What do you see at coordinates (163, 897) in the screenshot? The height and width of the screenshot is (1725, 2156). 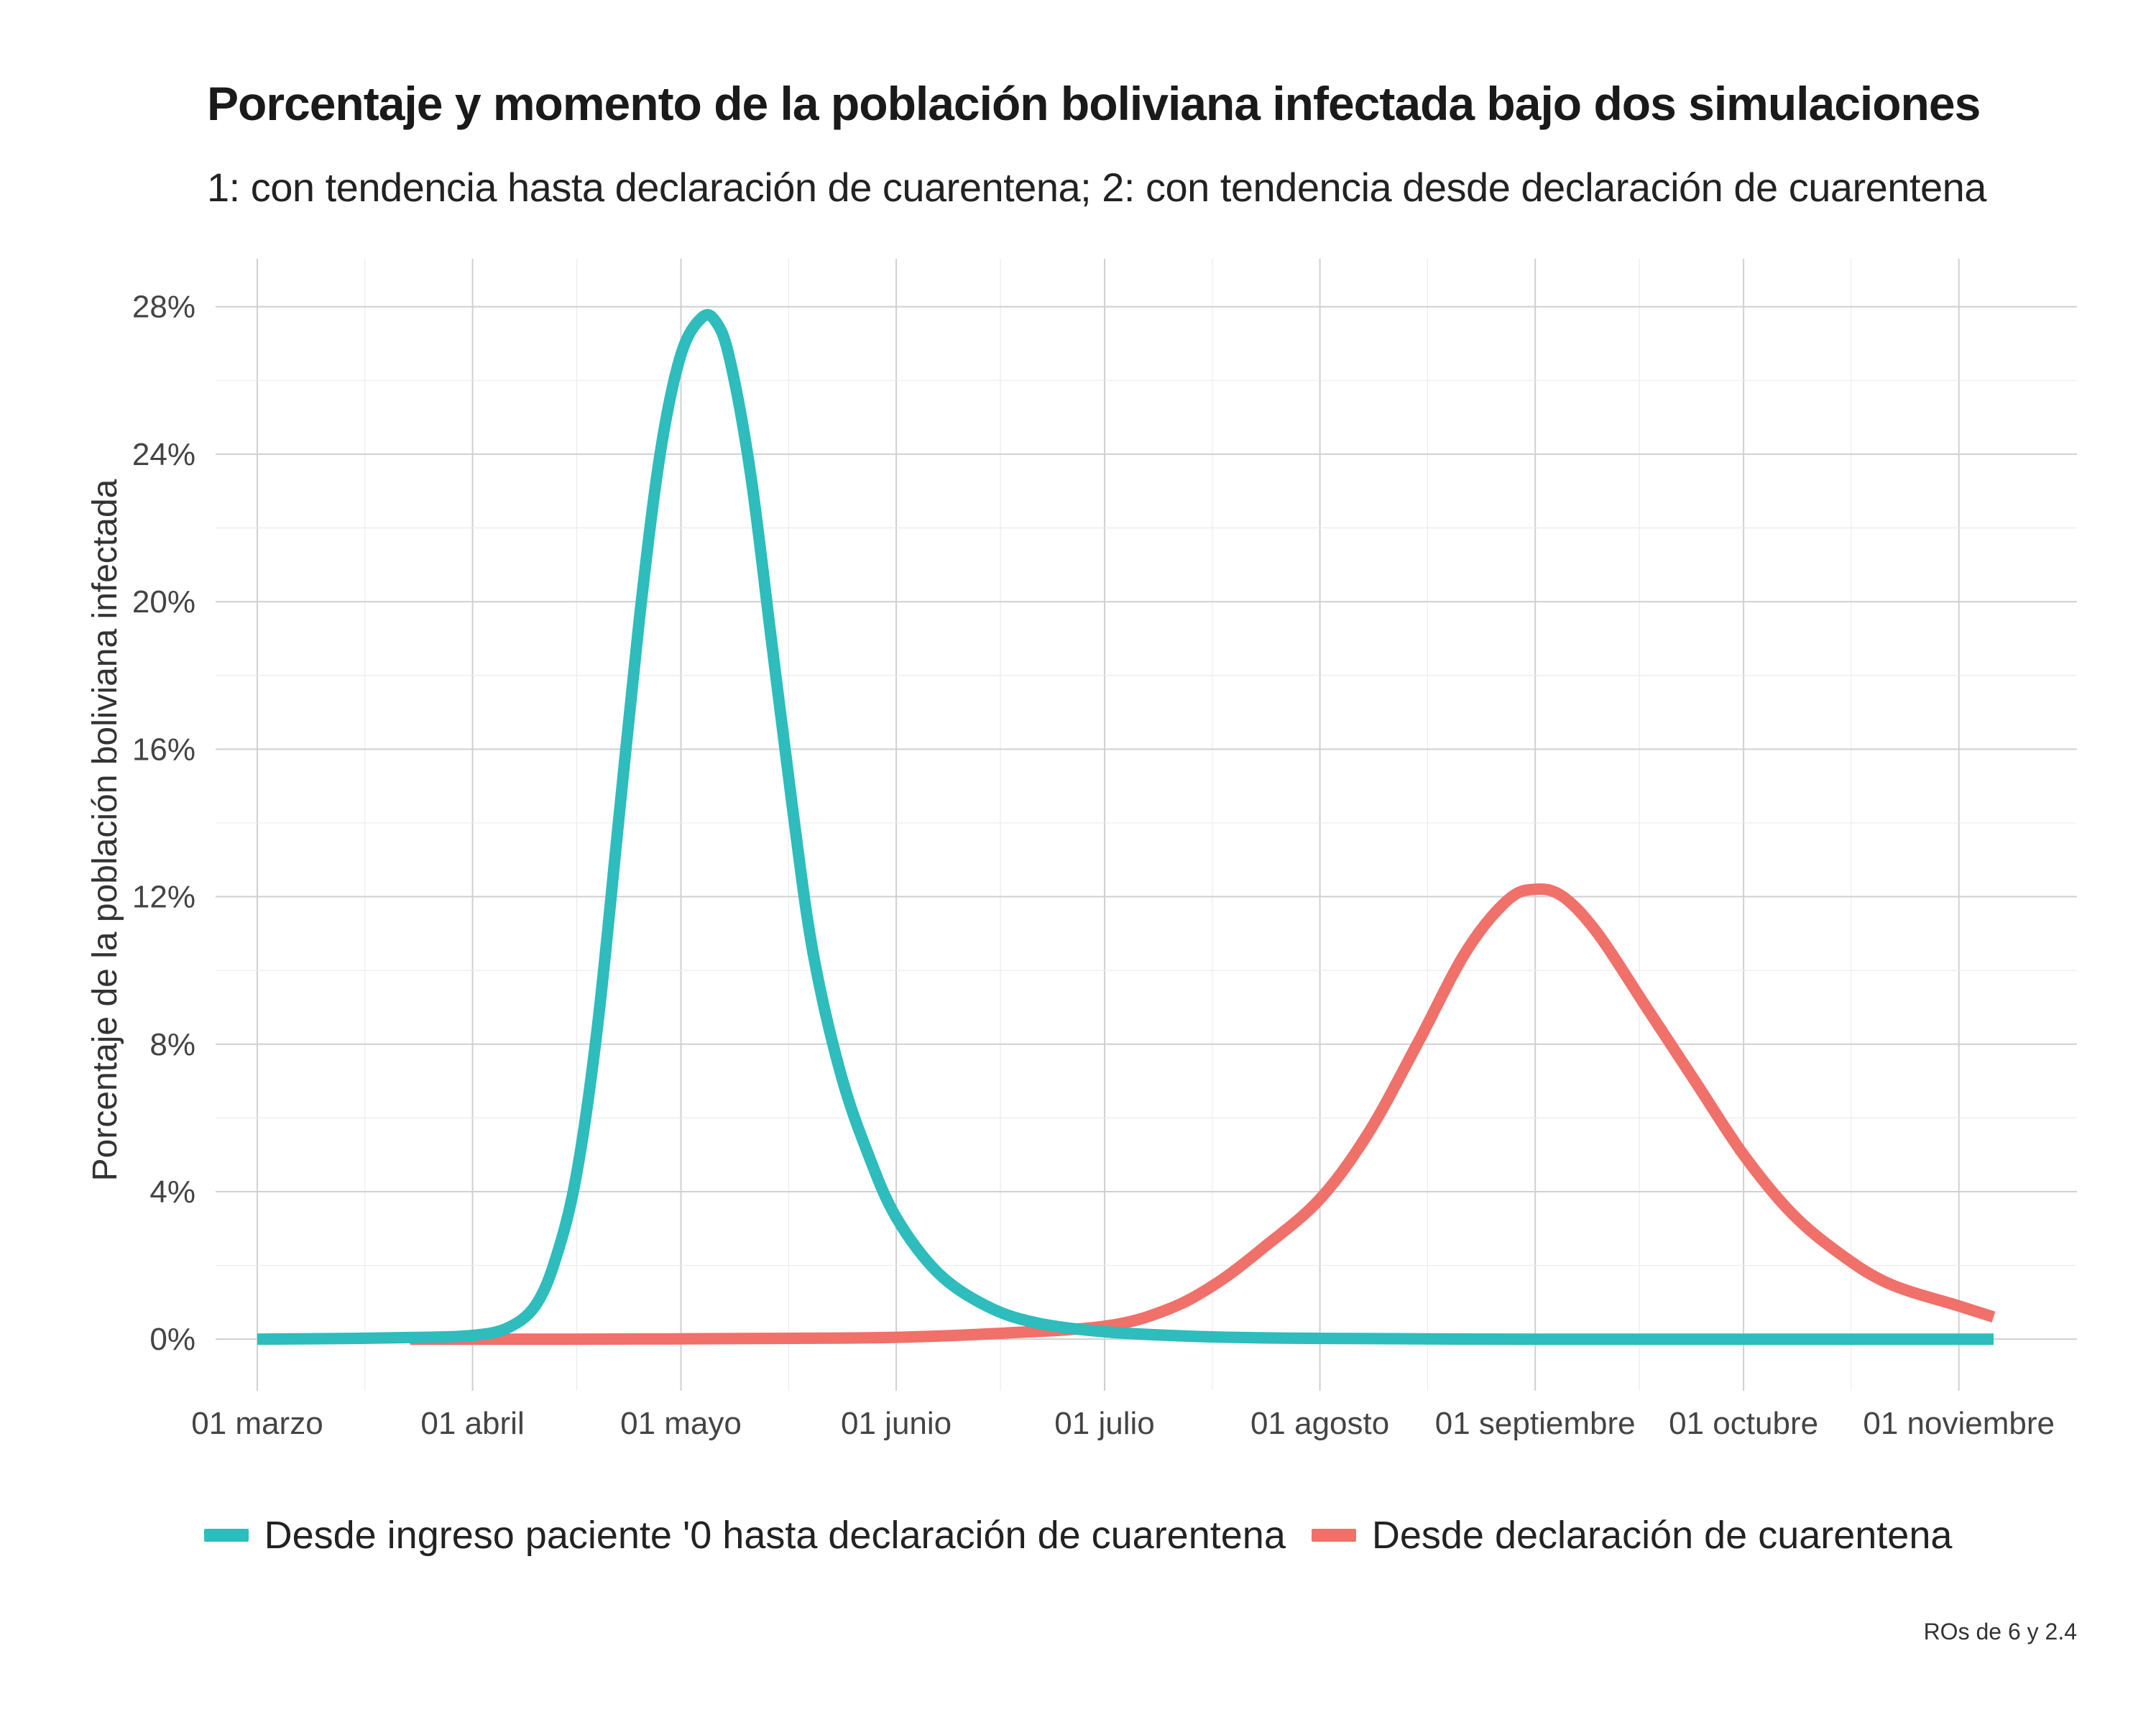 I see `y-tick-label: 12%` at bounding box center [163, 897].